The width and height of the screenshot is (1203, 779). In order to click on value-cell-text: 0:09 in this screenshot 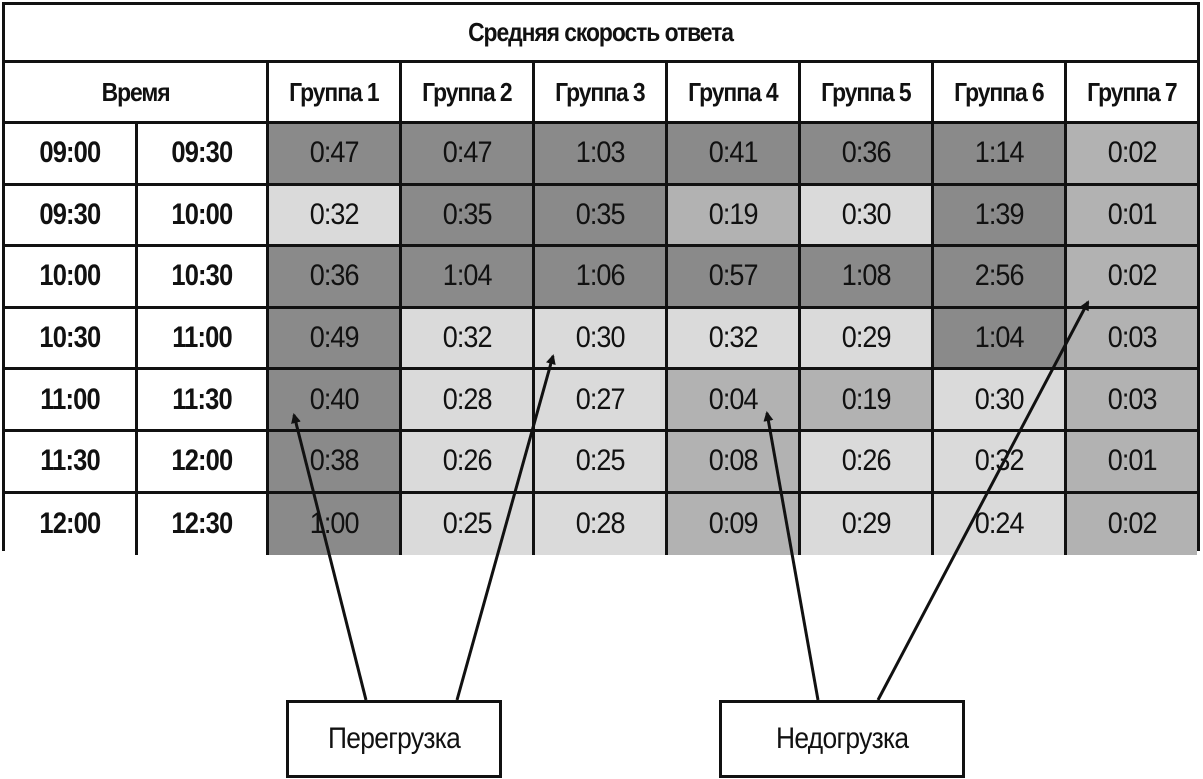, I will do `click(733, 524)`.